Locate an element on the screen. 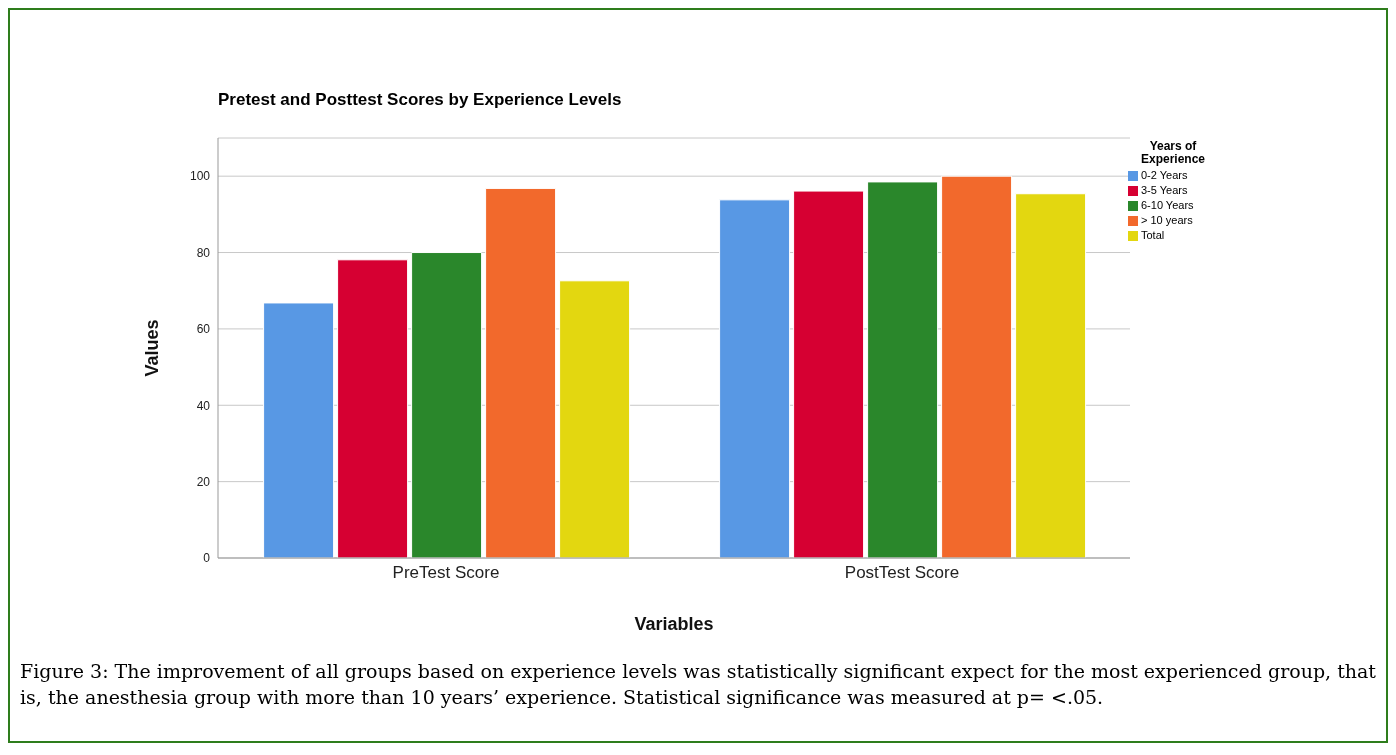 The height and width of the screenshot is (755, 1396). legend-title: Years of Experience is located at coordinates (1172, 152).